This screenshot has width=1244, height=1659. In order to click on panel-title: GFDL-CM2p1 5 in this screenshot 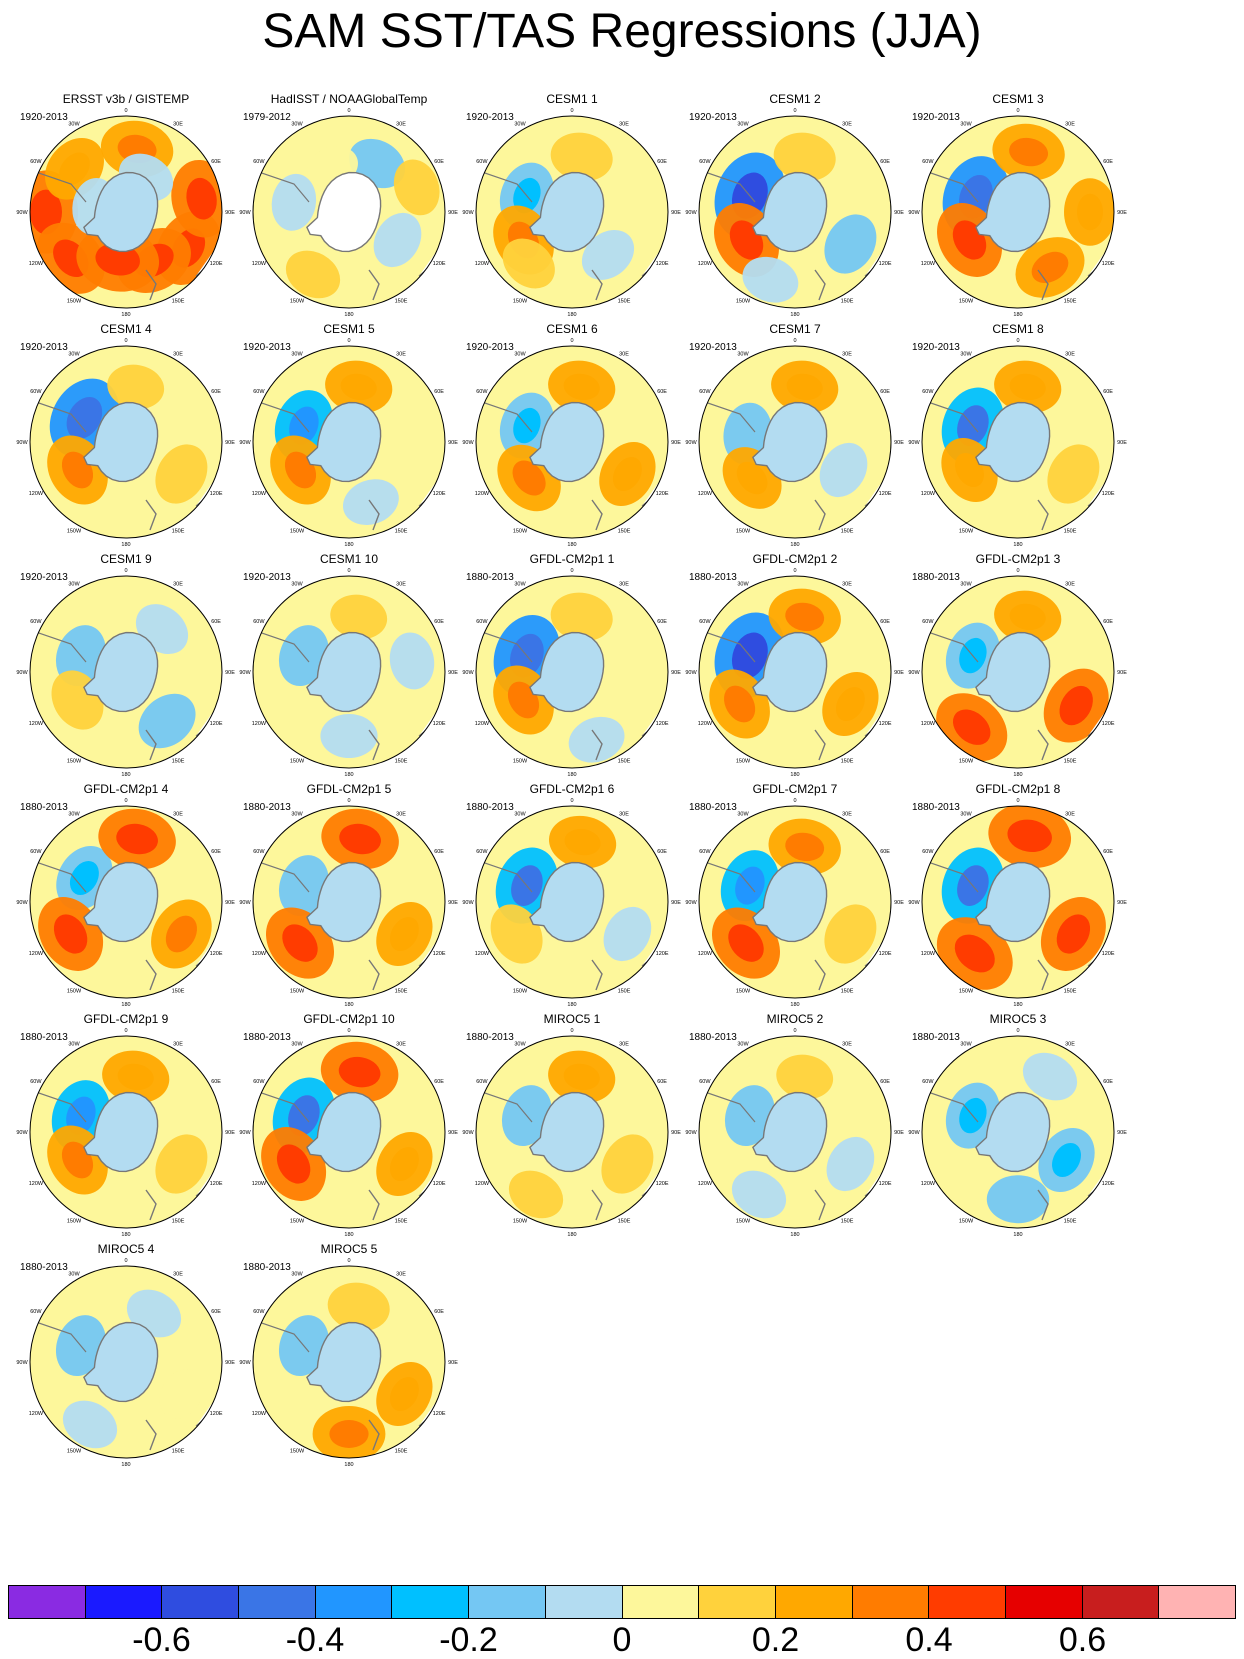, I will do `click(349, 789)`.